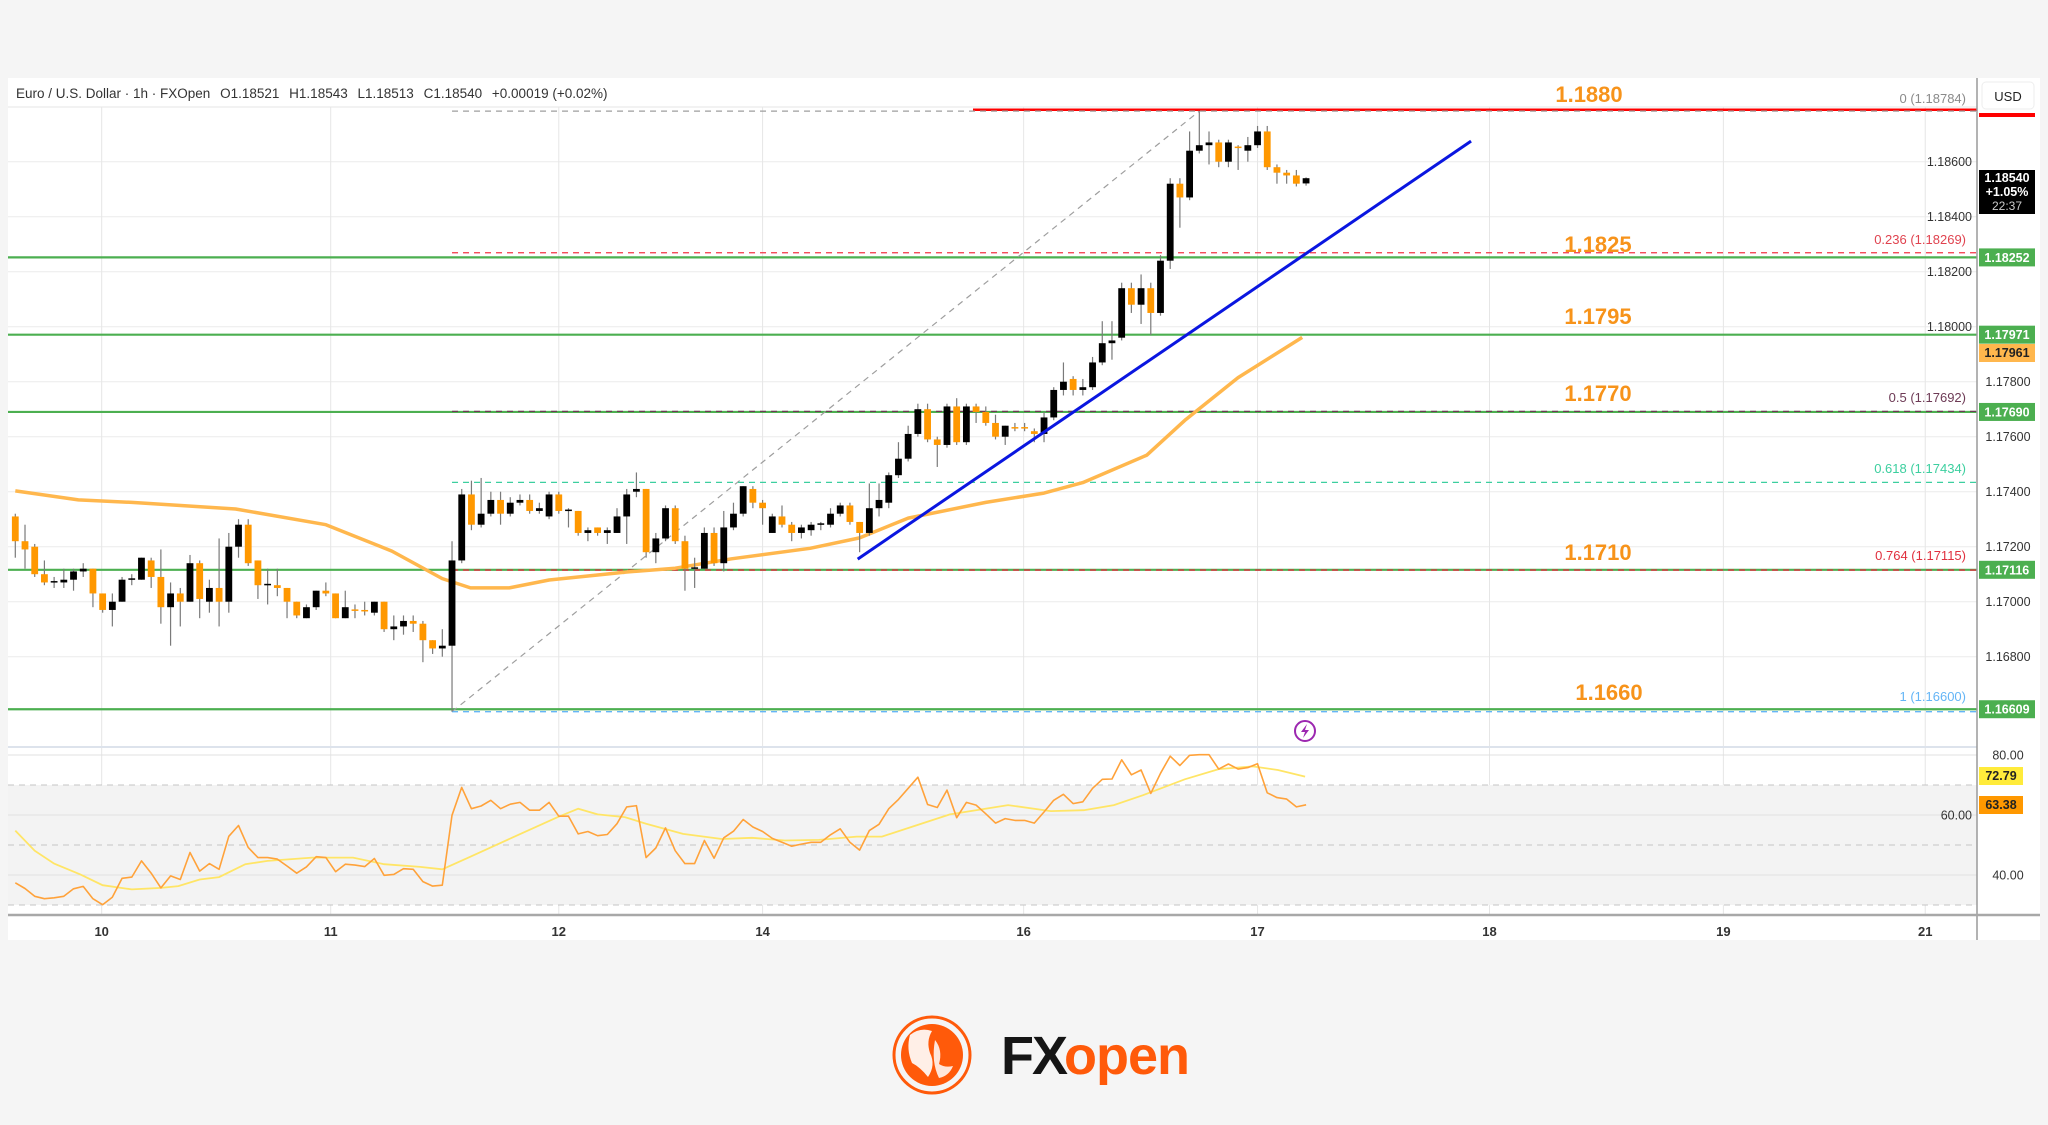 This screenshot has width=2048, height=1125. Describe the element at coordinates (101, 931) in the screenshot. I see `date-tick-label: 10` at that location.